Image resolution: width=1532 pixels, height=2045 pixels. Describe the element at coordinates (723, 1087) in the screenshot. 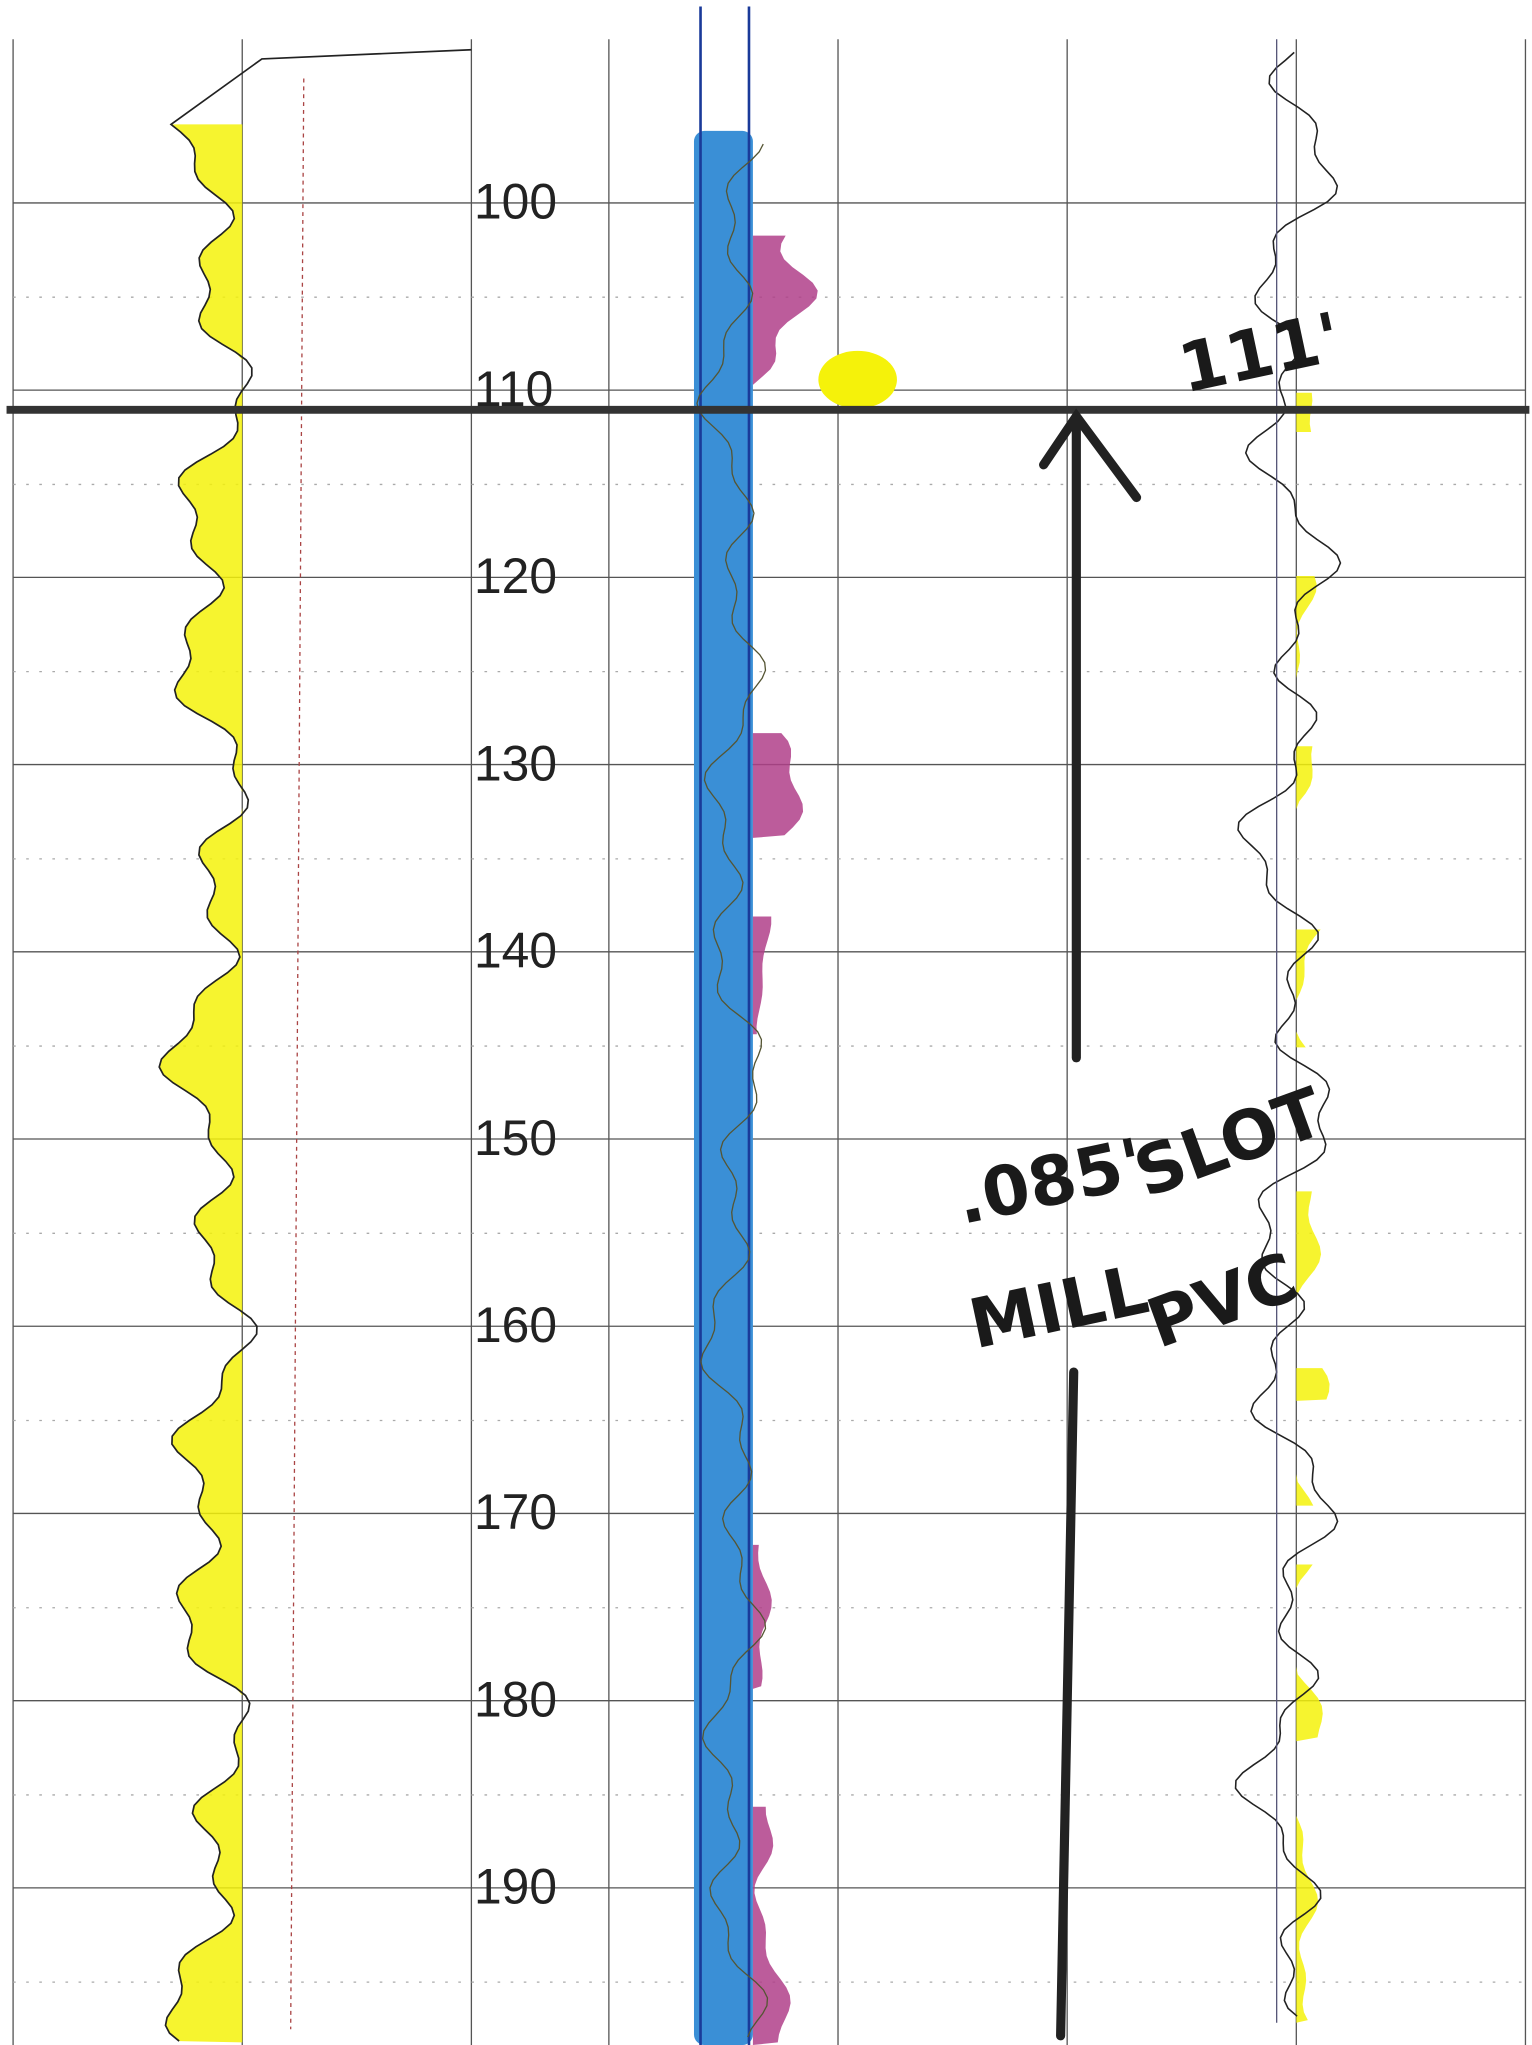

I see `blue-band` at that location.